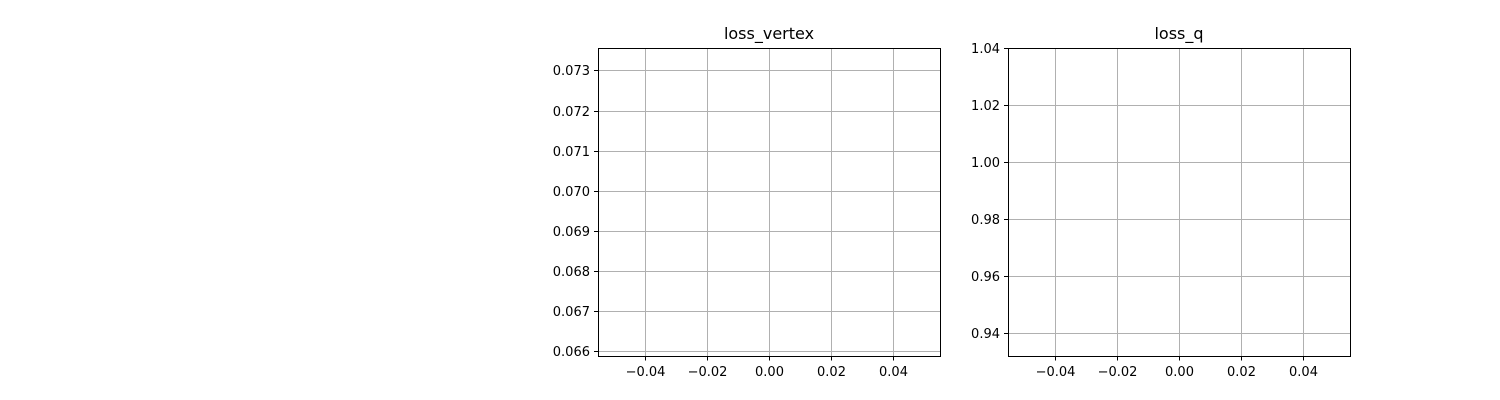  What do you see at coordinates (769, 34) in the screenshot?
I see `loss-vertex-title: loss_vertex` at bounding box center [769, 34].